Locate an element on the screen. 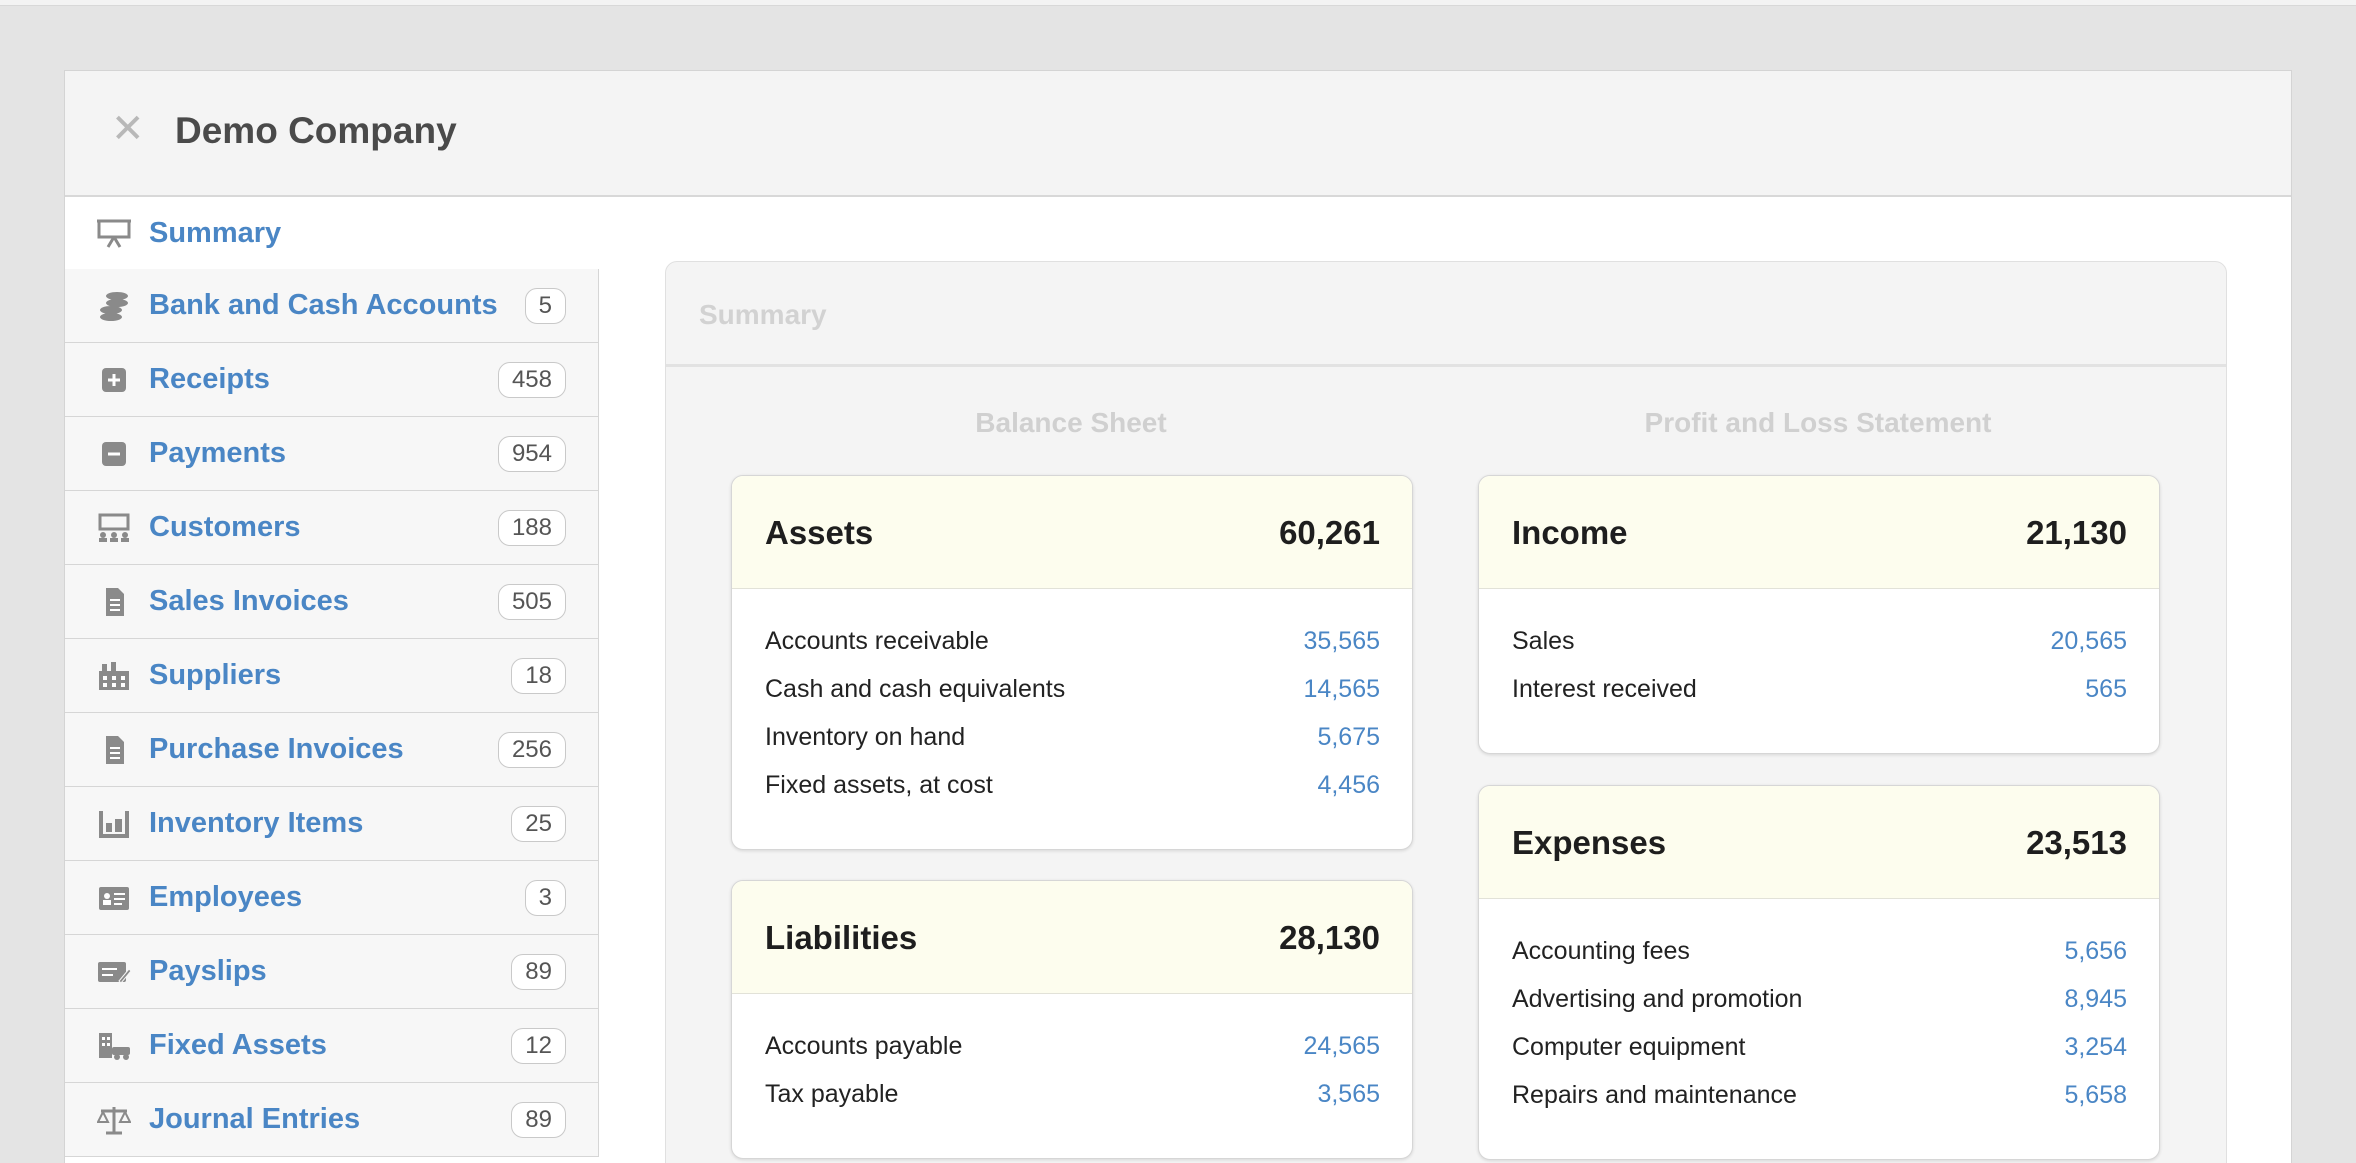 The image size is (2356, 1163). sidebar-item-label: Suppliers is located at coordinates (215, 675).